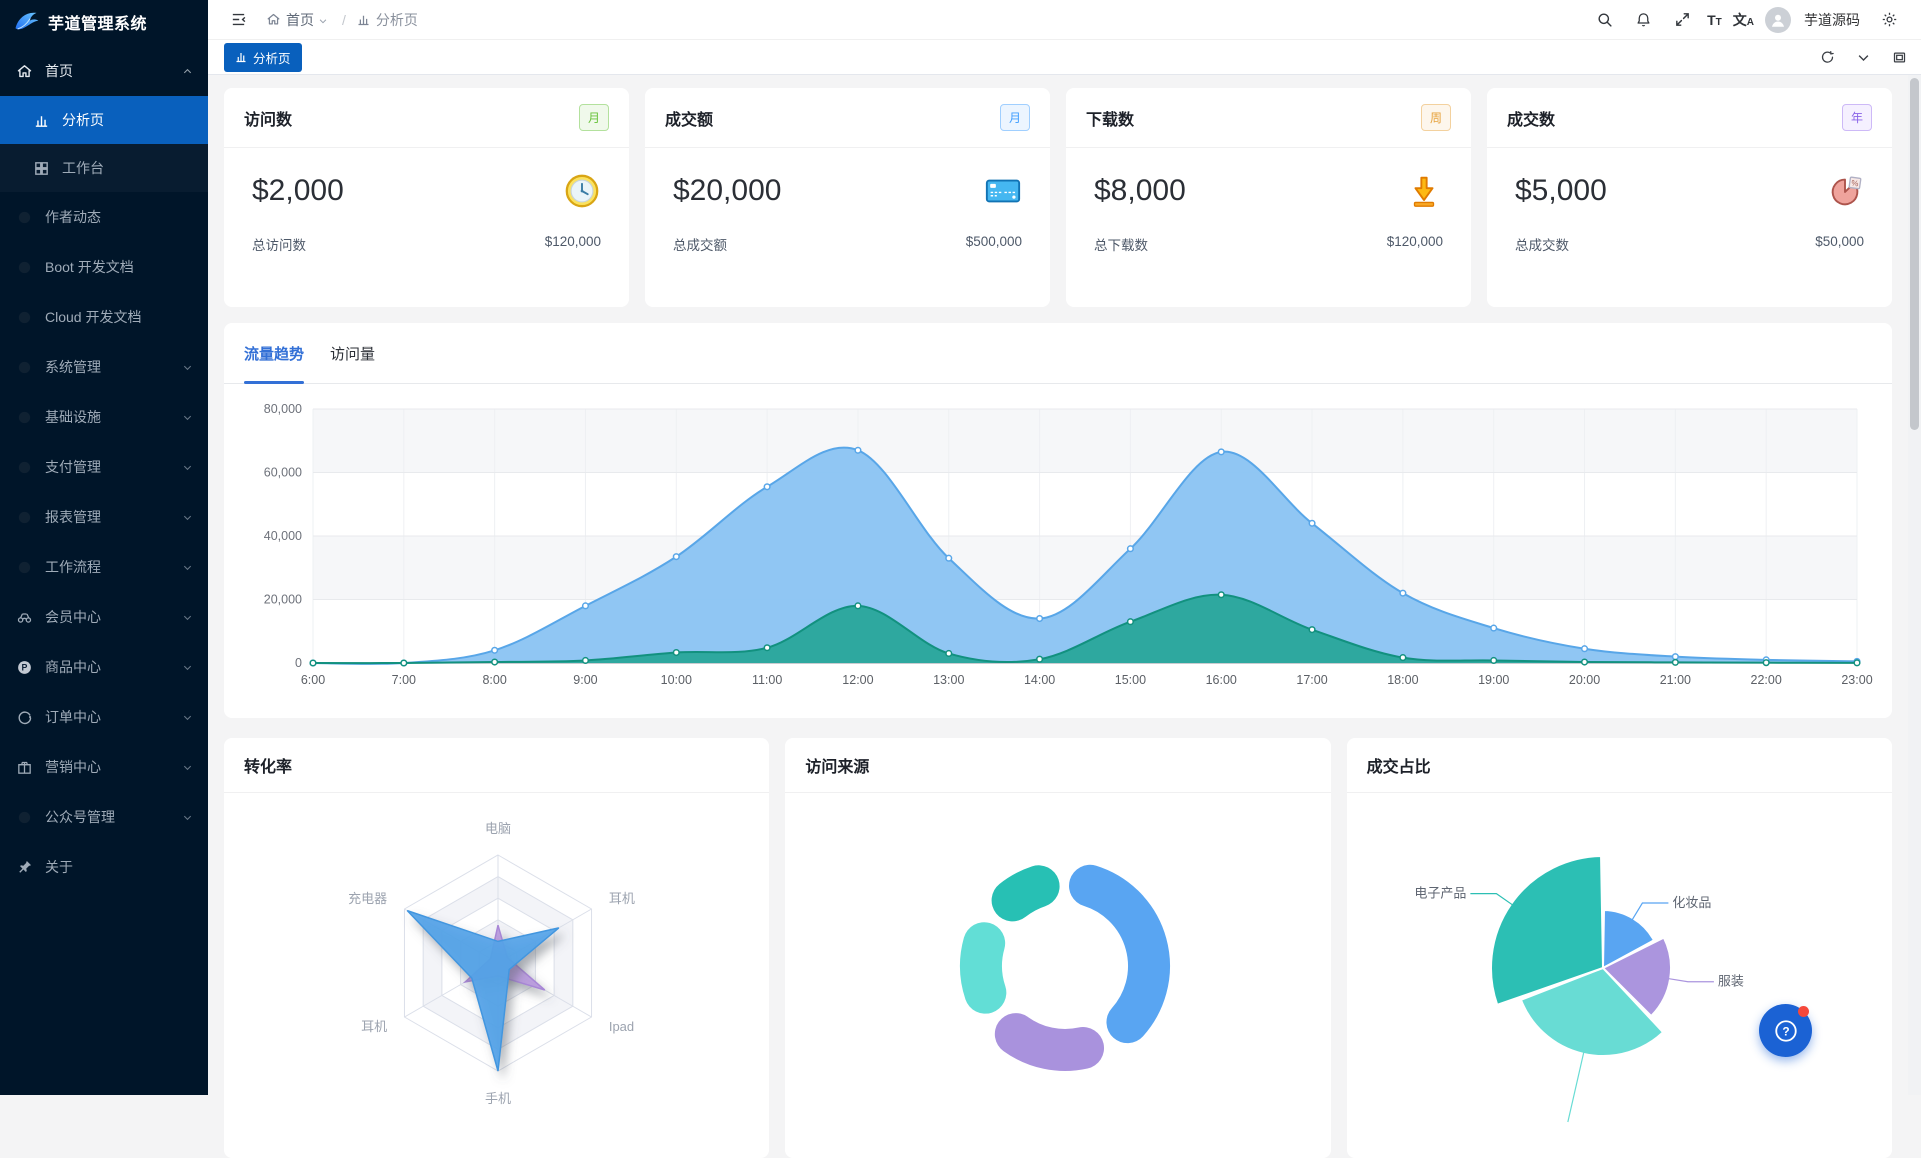 This screenshot has height=1158, width=1921. What do you see at coordinates (104, 467) in the screenshot?
I see `sidebar-item: 支付管理` at bounding box center [104, 467].